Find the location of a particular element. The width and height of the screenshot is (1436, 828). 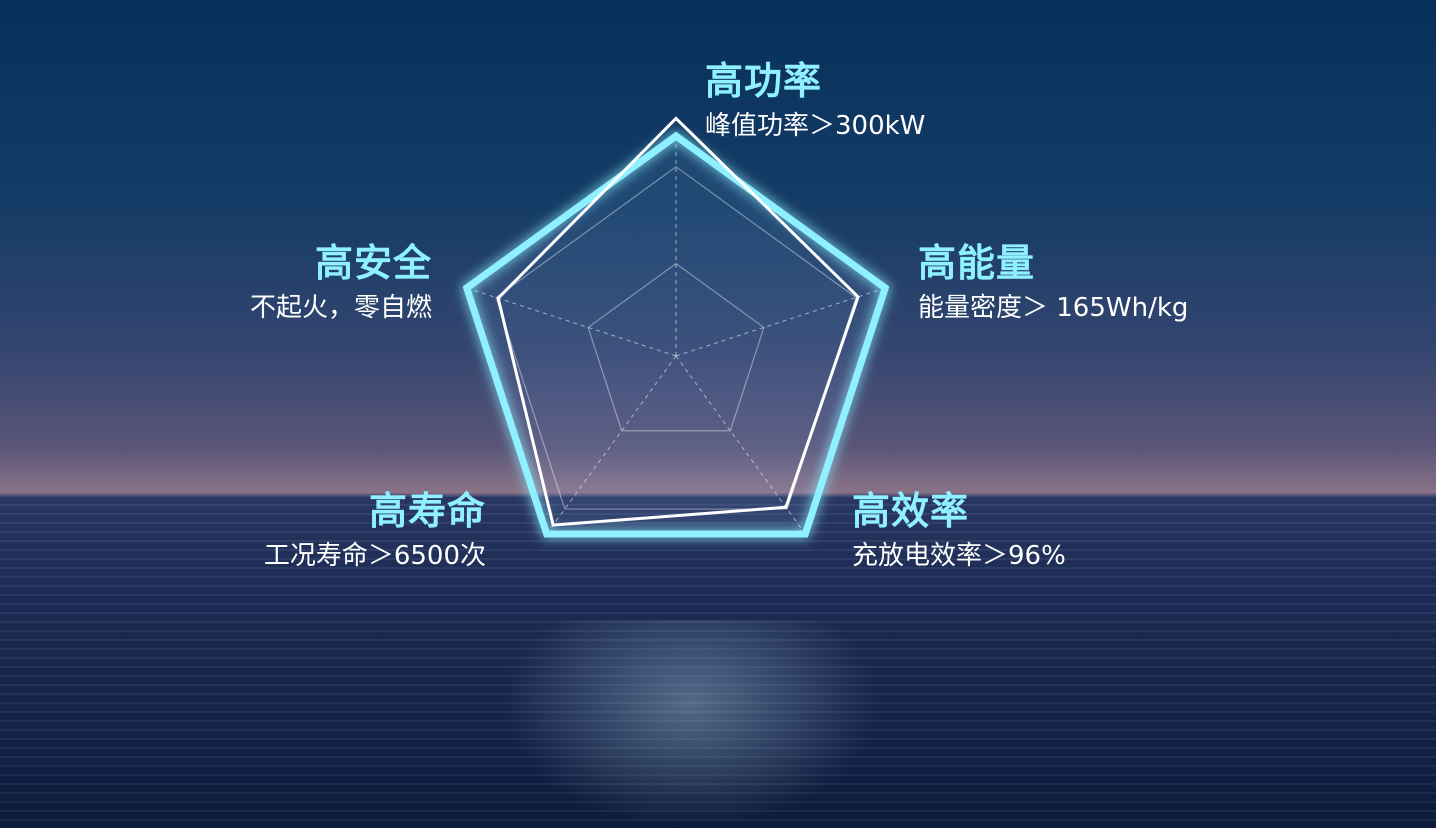

light-reflection is located at coordinates (690, 724).